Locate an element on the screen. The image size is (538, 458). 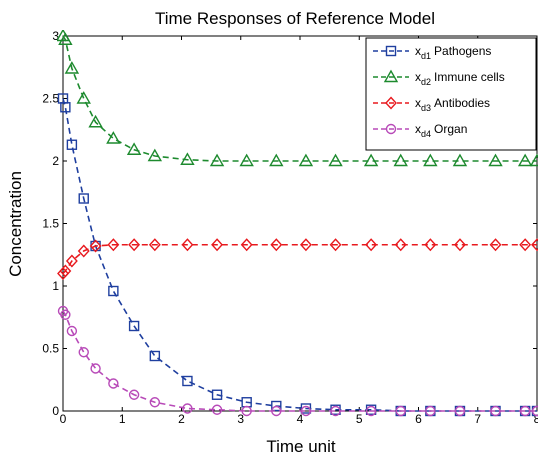
legend-subscript: d2 is located at coordinates (426, 82).